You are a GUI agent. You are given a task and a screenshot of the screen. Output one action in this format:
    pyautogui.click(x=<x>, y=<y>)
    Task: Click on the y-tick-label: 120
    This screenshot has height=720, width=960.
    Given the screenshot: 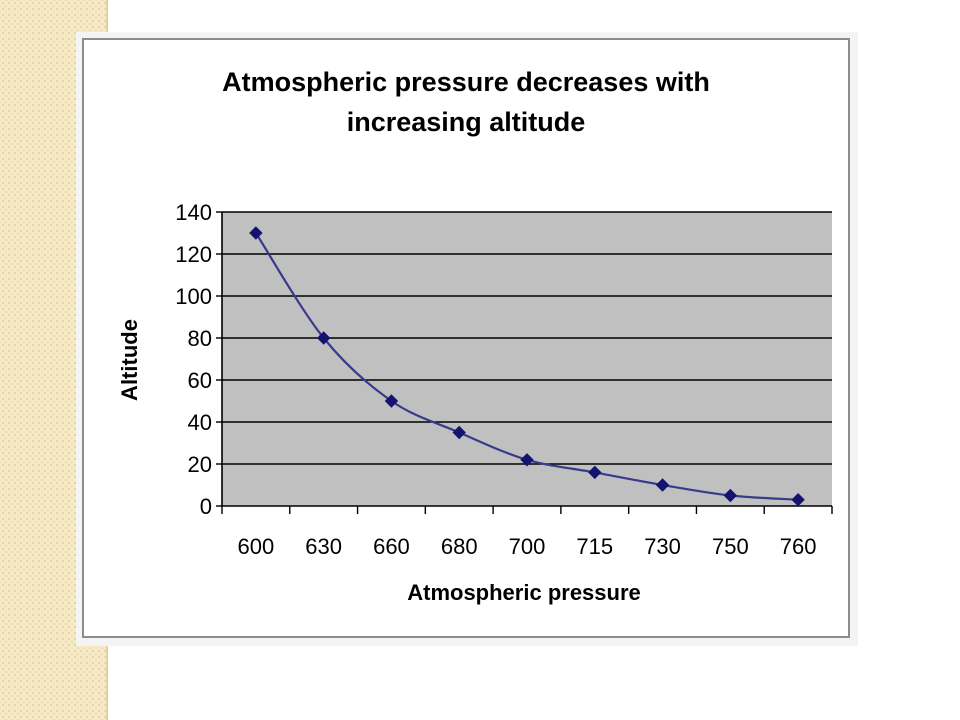 What is the action you would take?
    pyautogui.click(x=193, y=254)
    